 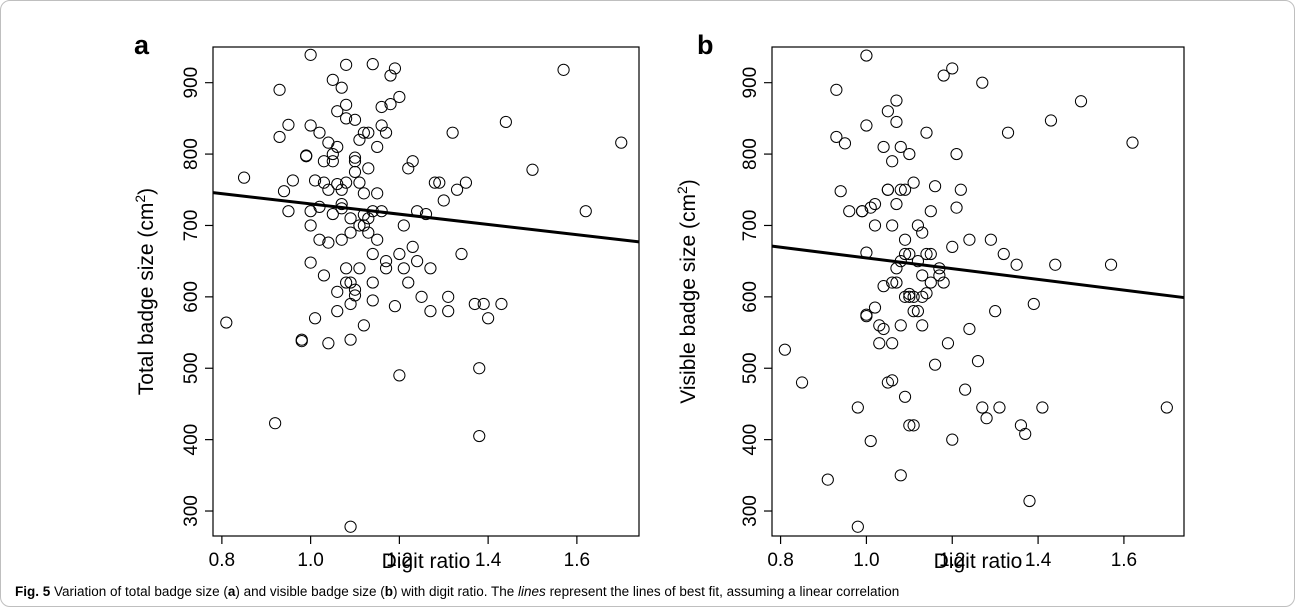 What do you see at coordinates (1038, 560) in the screenshot?
I see `x-tick-label-b-3: 1.4` at bounding box center [1038, 560].